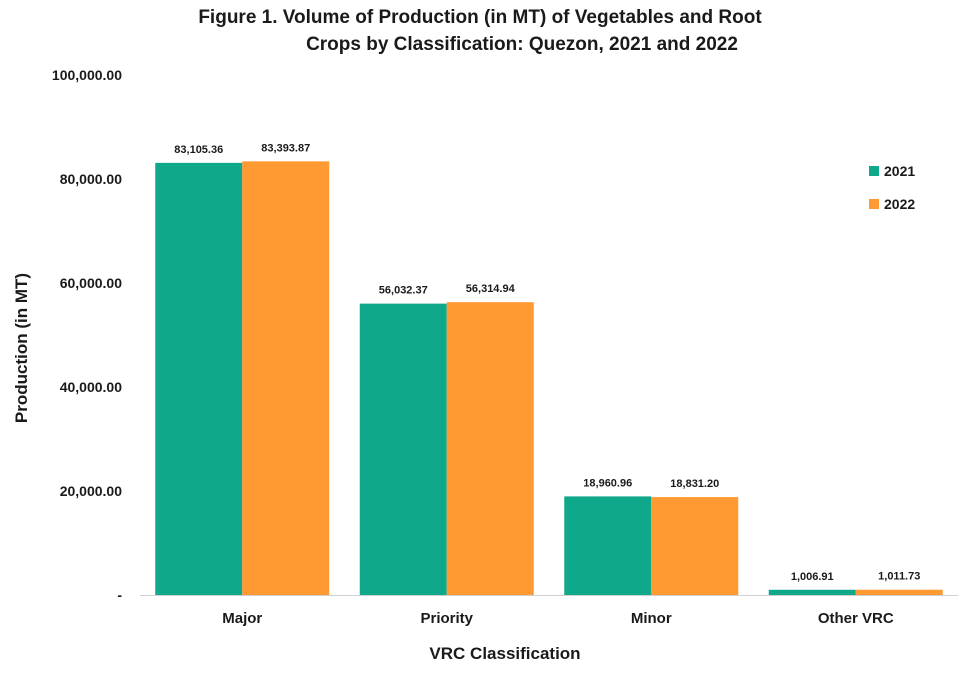 This screenshot has height=690, width=977. What do you see at coordinates (695, 546) in the screenshot?
I see `bar-2022-minor` at bounding box center [695, 546].